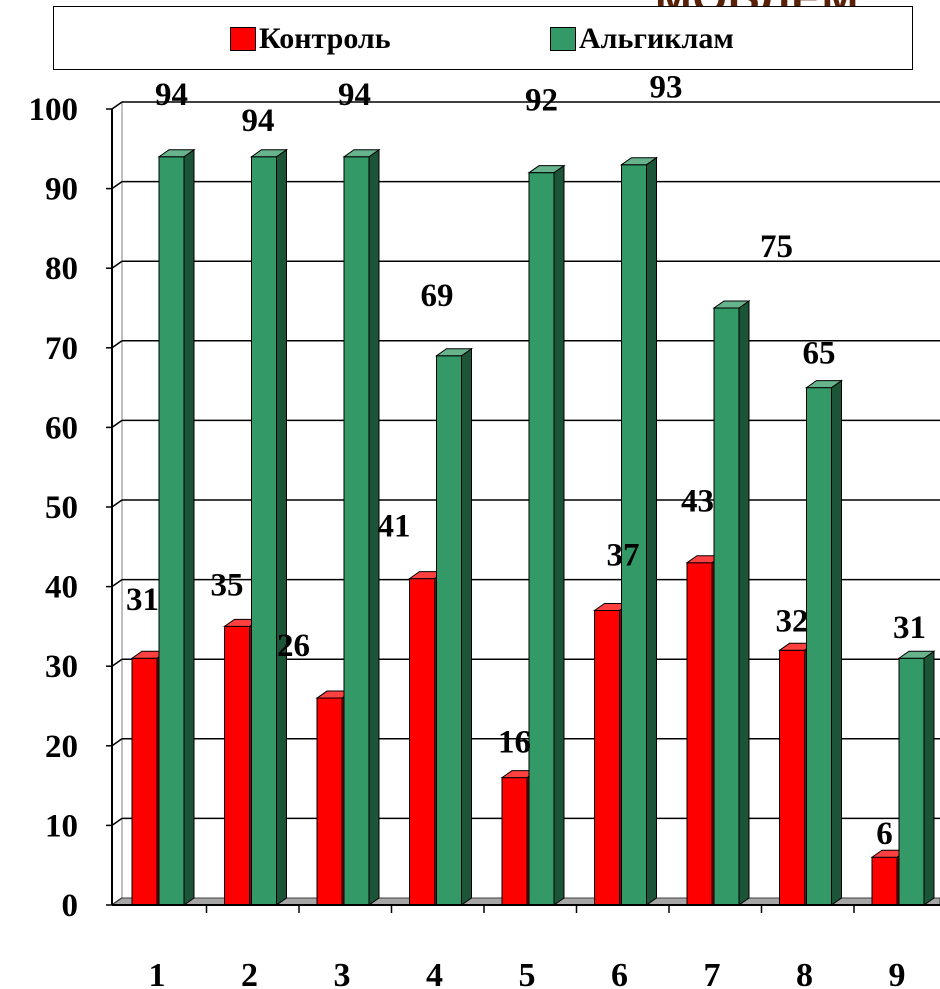  What do you see at coordinates (61, 747) in the screenshot?
I see `y-tick-label: 20` at bounding box center [61, 747].